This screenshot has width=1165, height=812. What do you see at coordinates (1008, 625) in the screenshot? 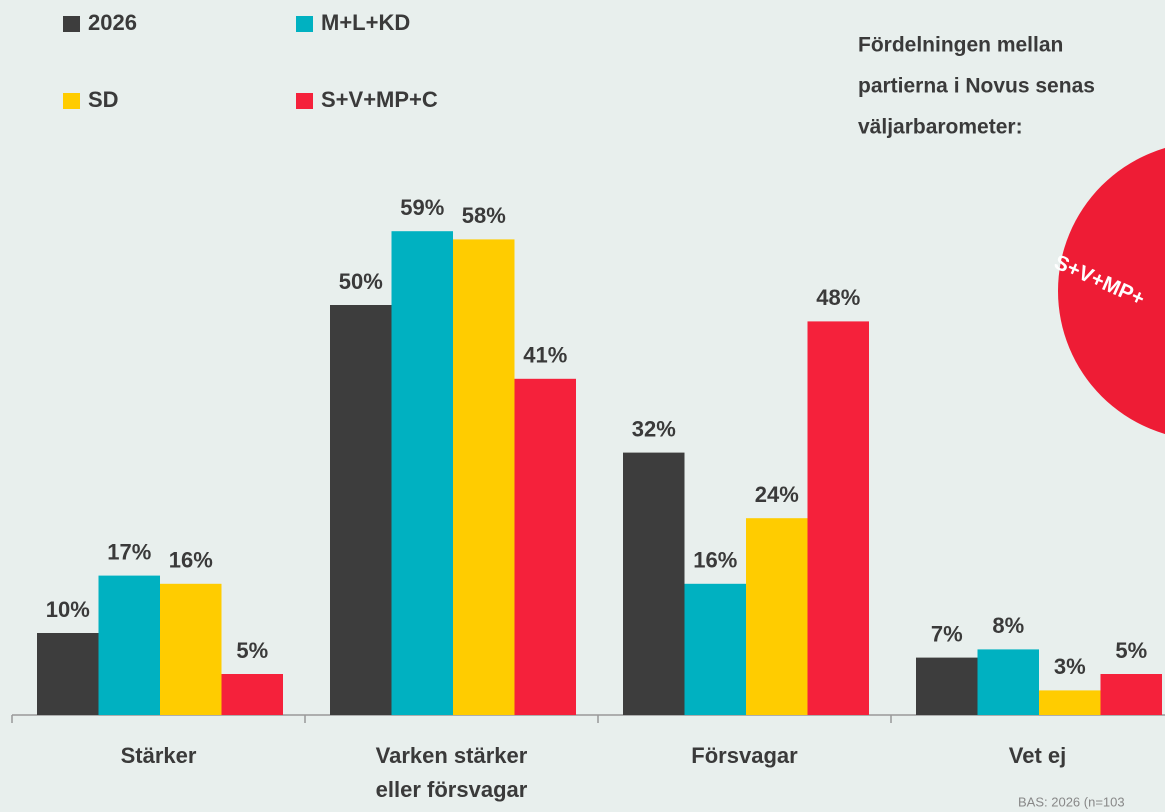
I see `data-label: 8%` at bounding box center [1008, 625].